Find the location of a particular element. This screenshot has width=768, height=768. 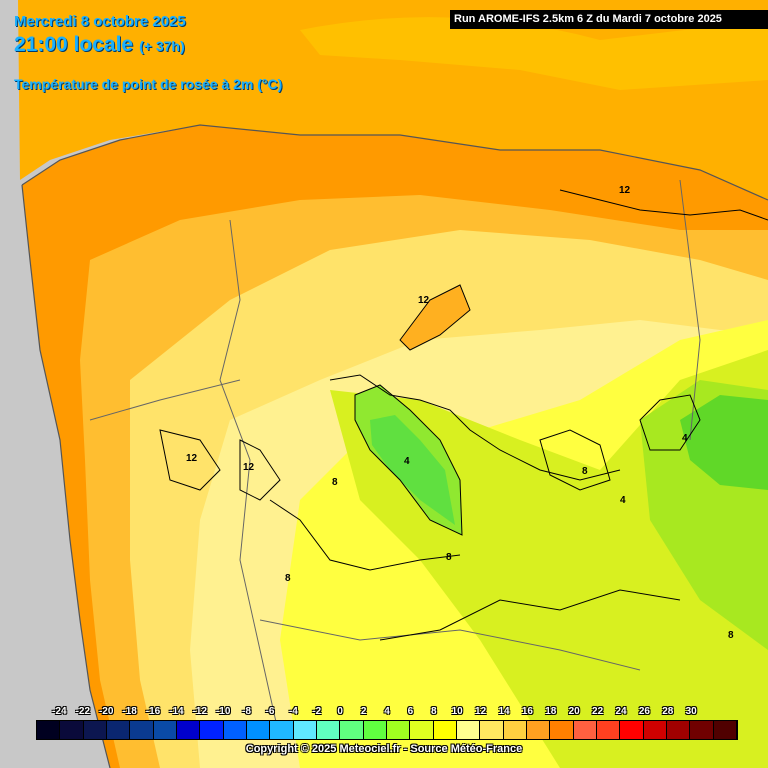

legend-tick-label: 6 is located at coordinates (410, 711).